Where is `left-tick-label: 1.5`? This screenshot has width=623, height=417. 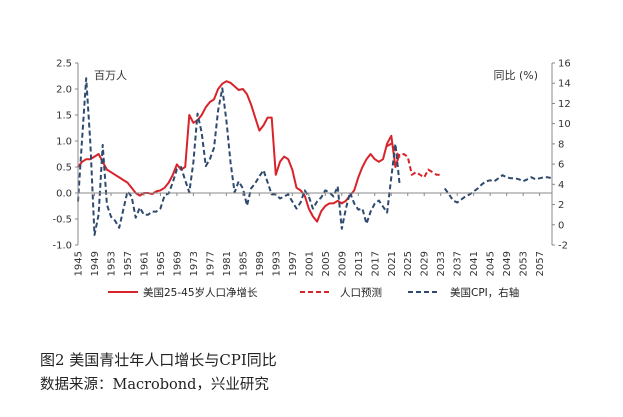
left-tick-label: 1.5 is located at coordinates (64, 116).